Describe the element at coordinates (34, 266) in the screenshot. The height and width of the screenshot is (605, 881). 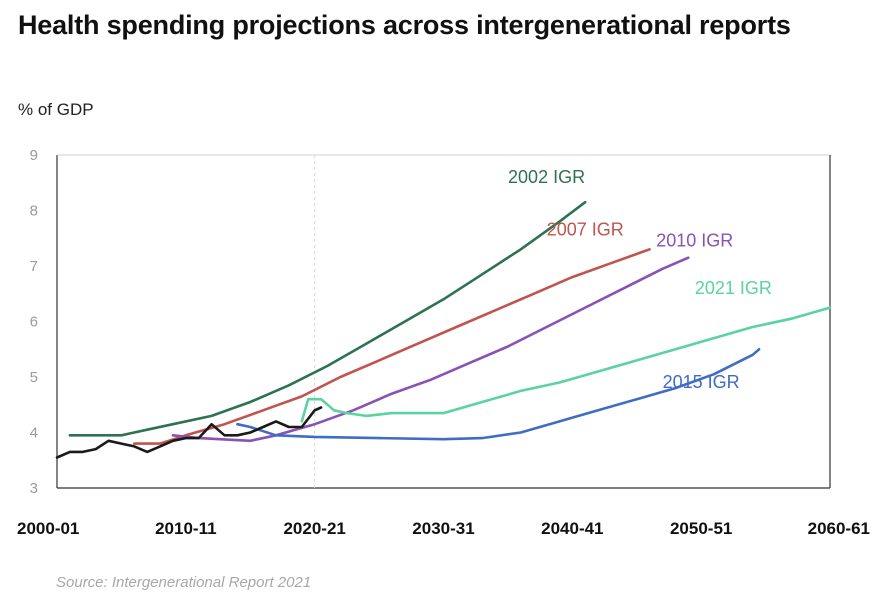
I see `y-tick-label: 7` at that location.